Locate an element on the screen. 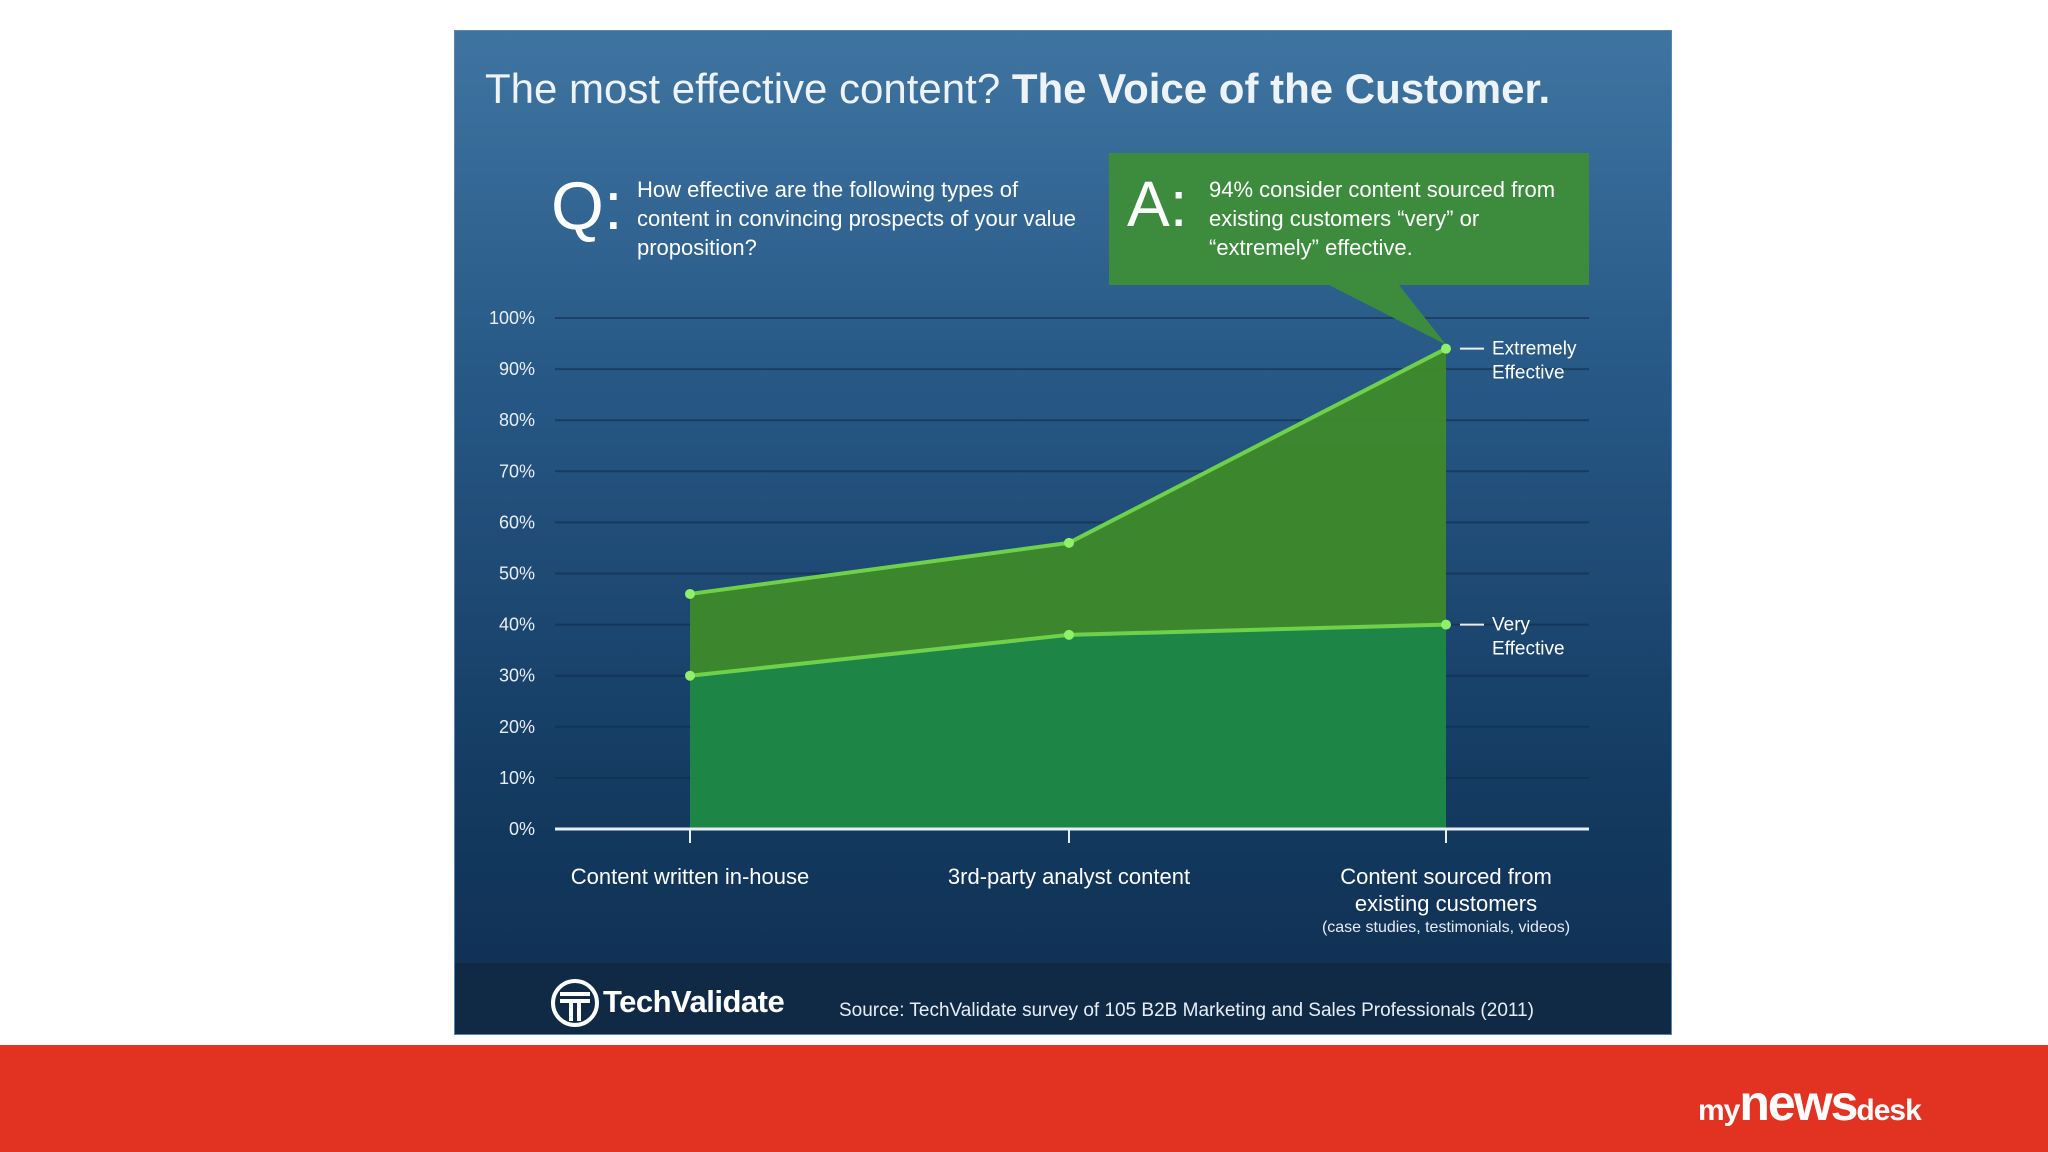 The height and width of the screenshot is (1152, 2048). answer-pointer is located at coordinates (1387, 315).